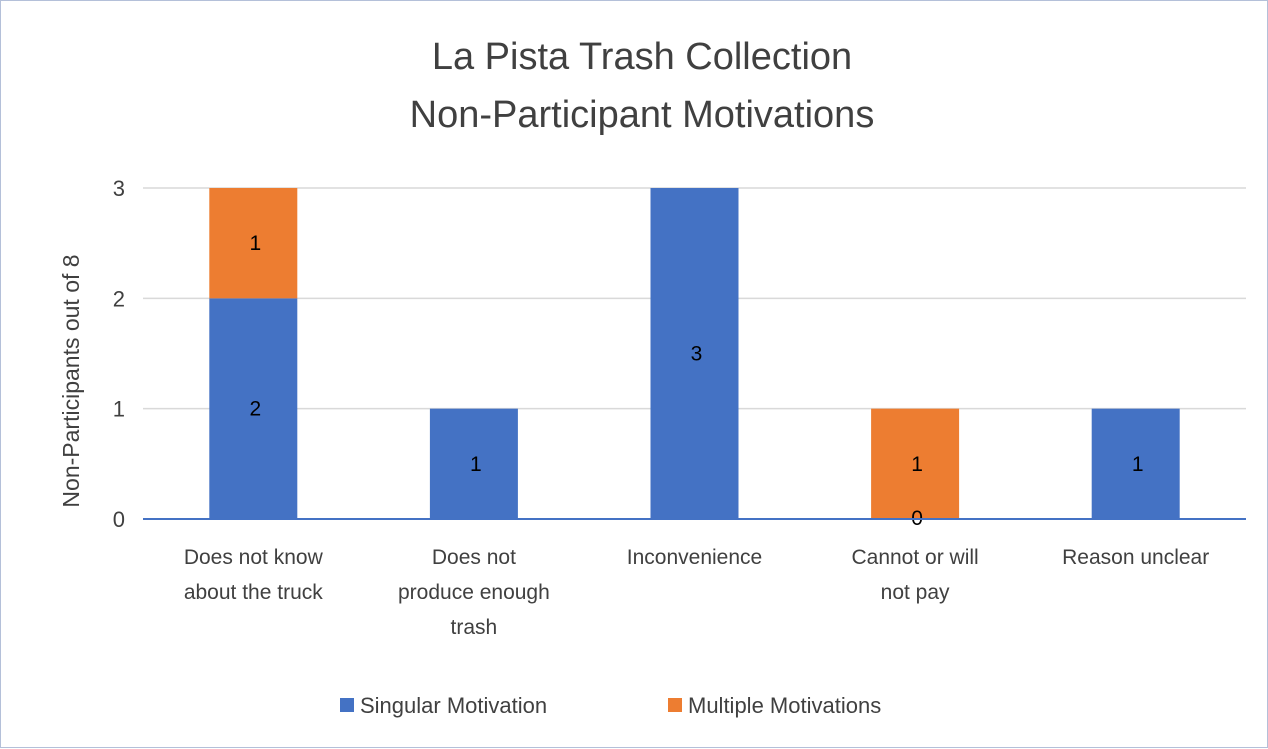 Image resolution: width=1268 pixels, height=749 pixels. I want to click on x-tick-label: Does not know, so click(254, 557).